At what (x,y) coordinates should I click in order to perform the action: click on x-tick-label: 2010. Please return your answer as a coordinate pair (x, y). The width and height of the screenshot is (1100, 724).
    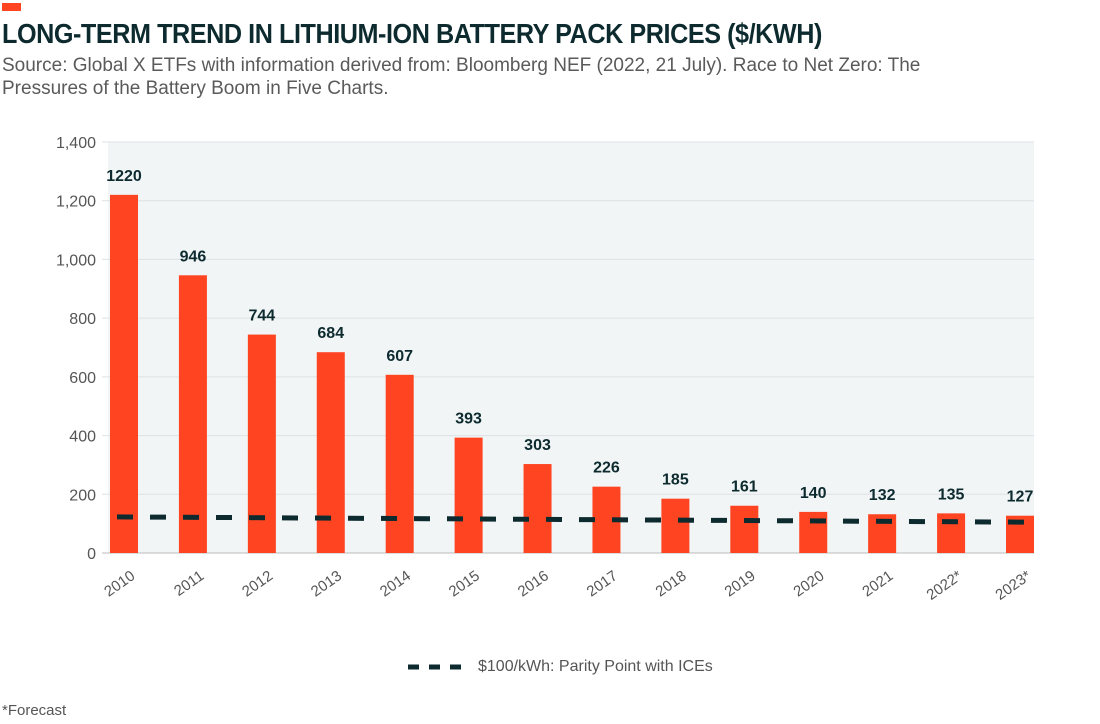
    Looking at the image, I should click on (119, 583).